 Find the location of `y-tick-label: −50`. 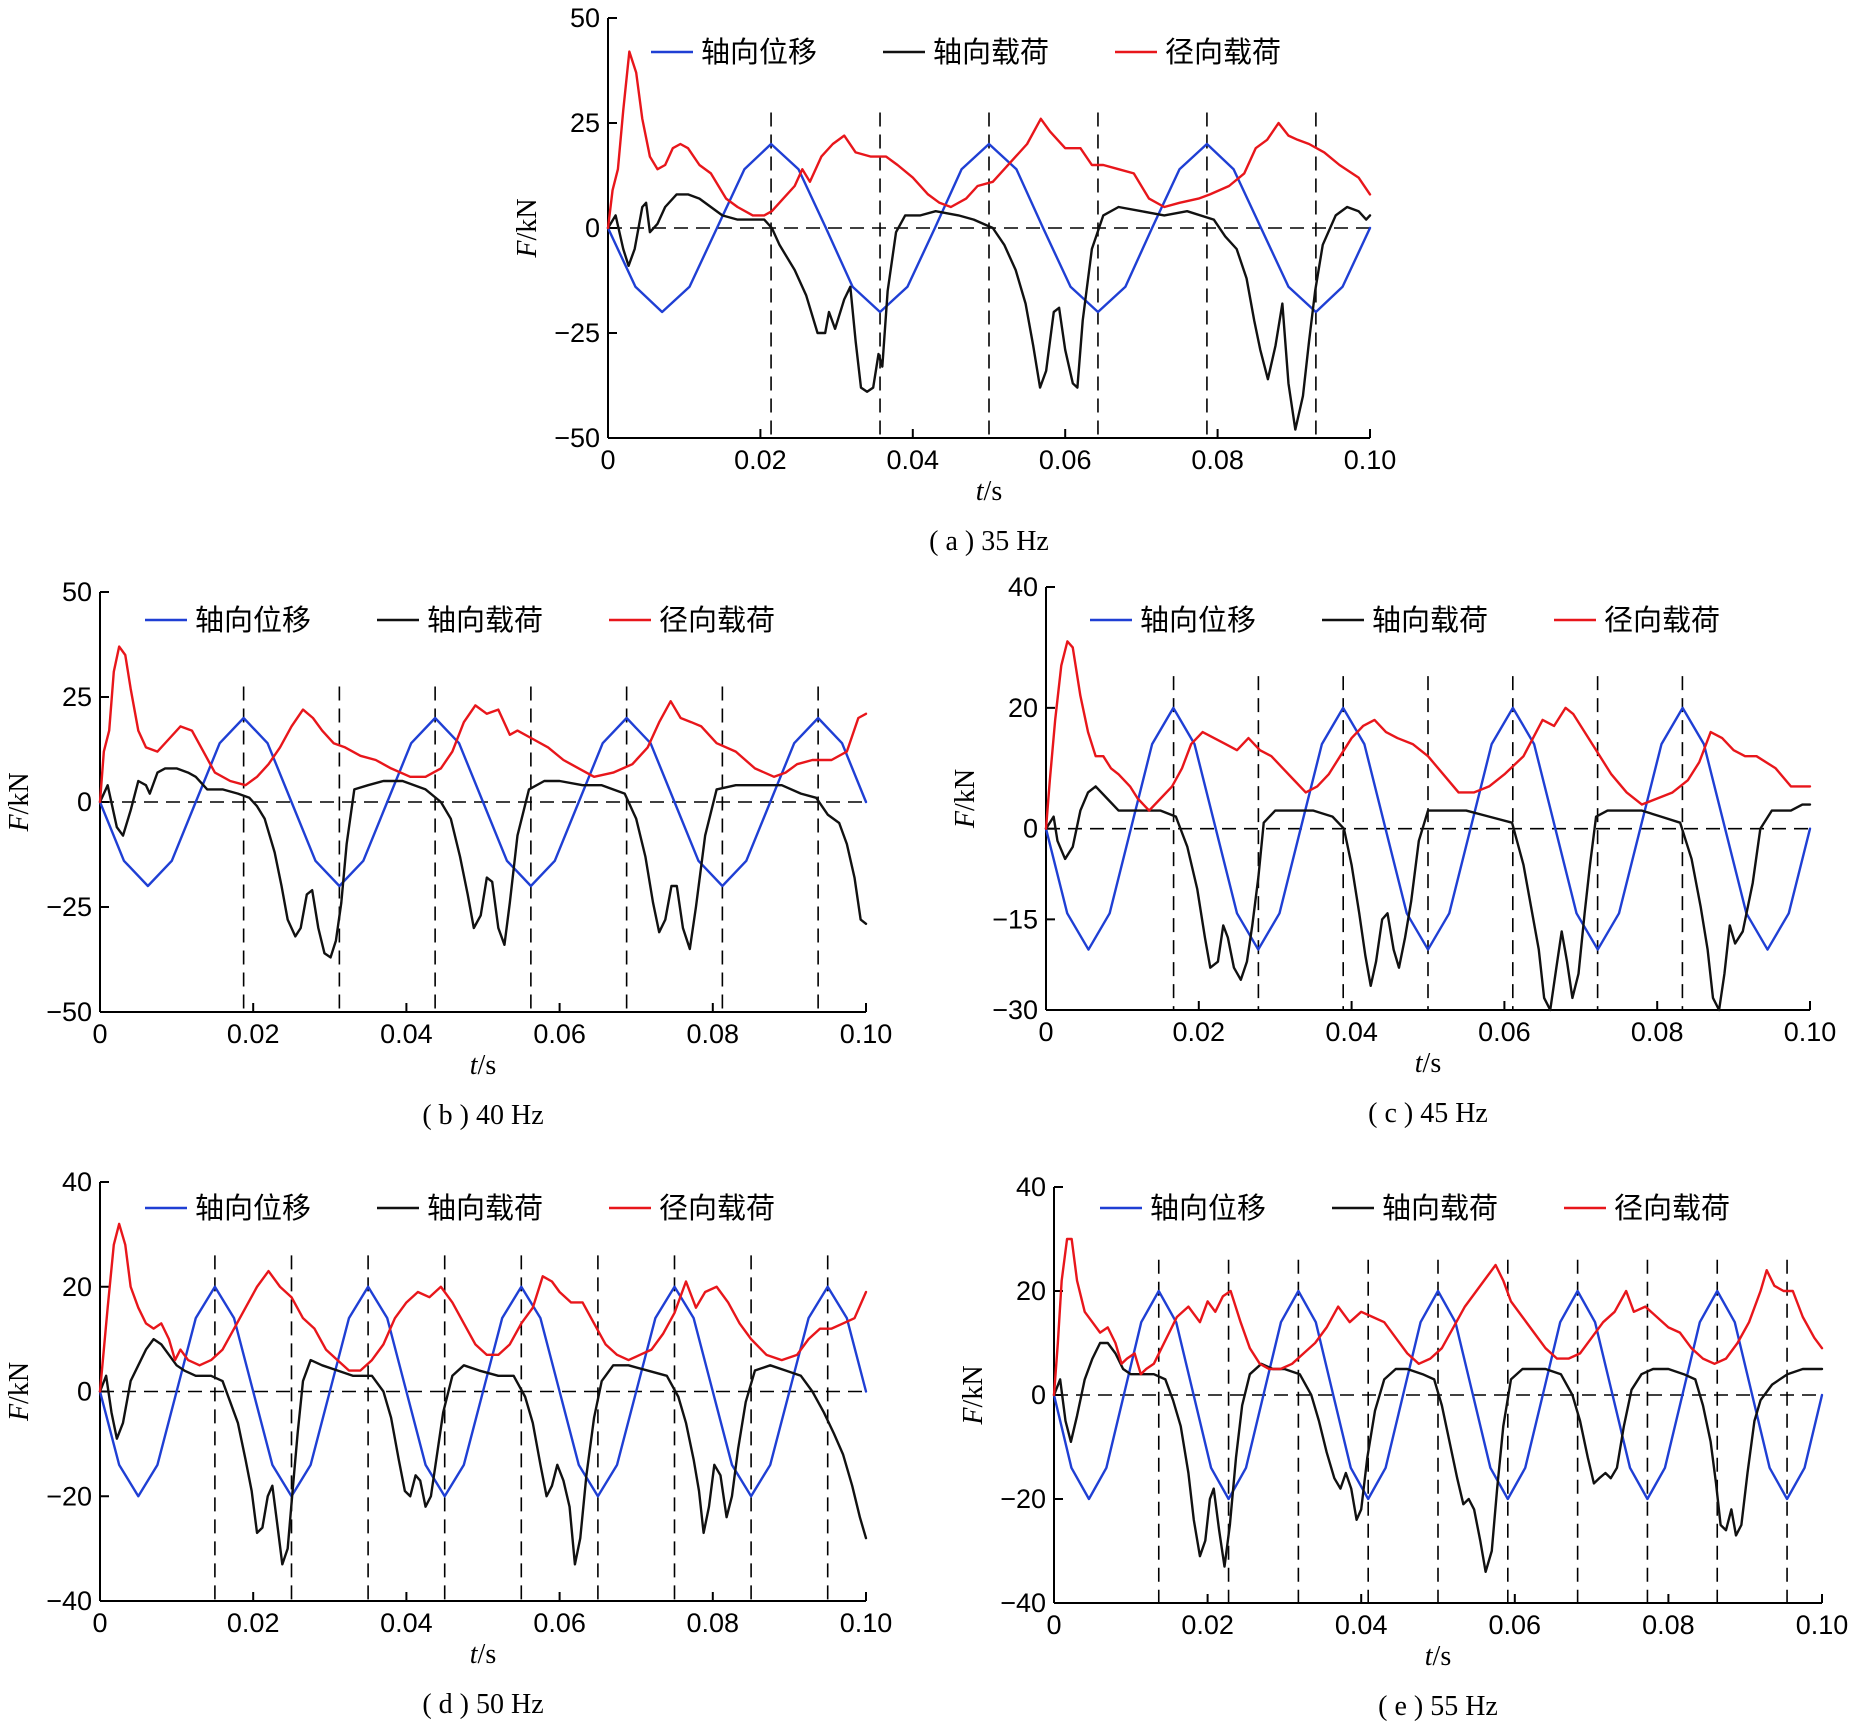

y-tick-label: −50 is located at coordinates (69, 1012).